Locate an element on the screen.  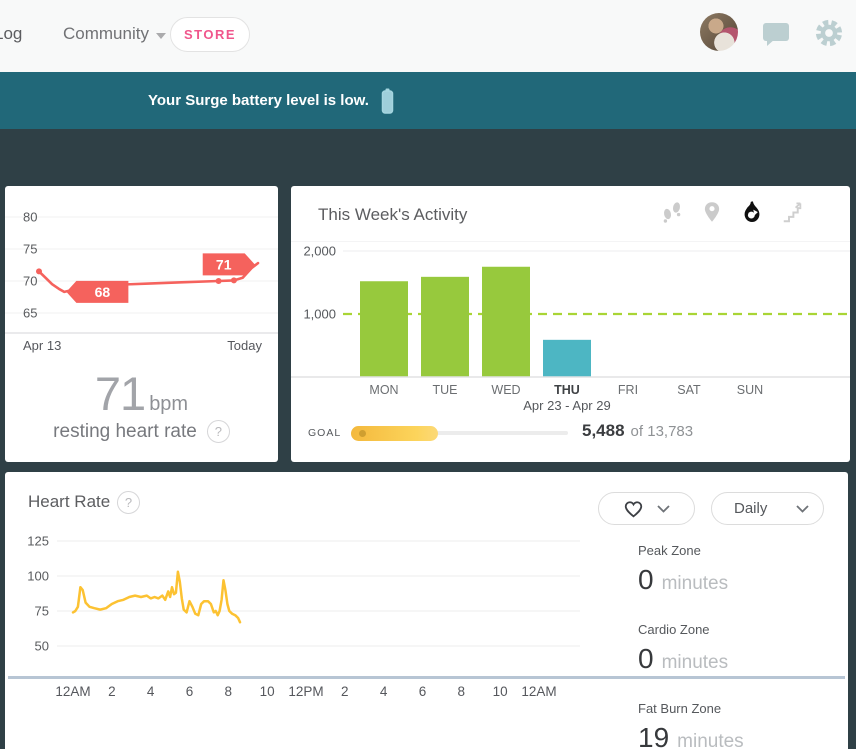
svg-text: 68 is located at coordinates (103, 292).